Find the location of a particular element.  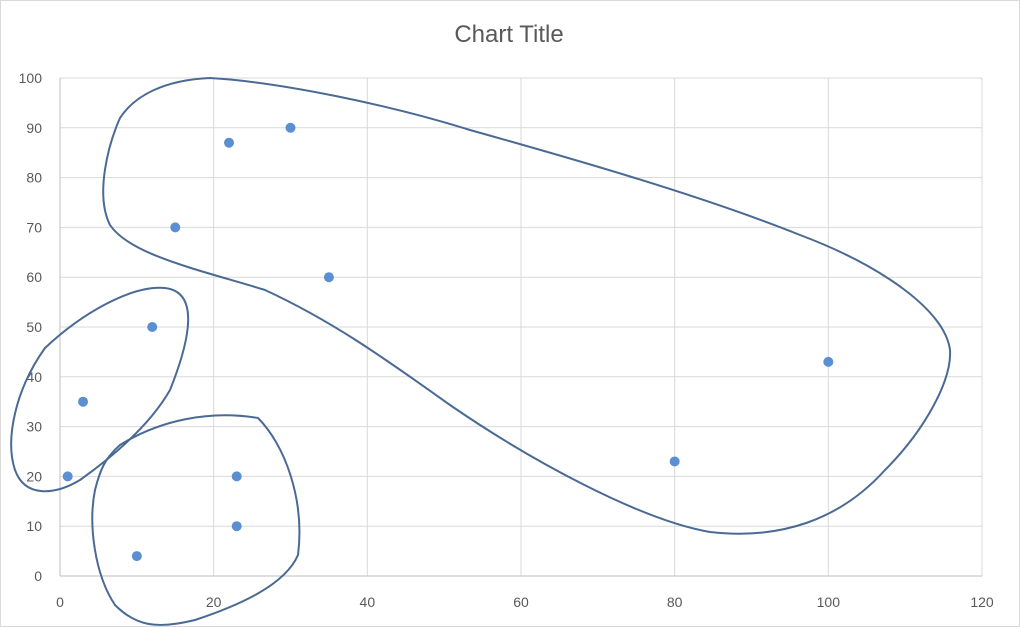

x-tick-label: 100 is located at coordinates (829, 602).